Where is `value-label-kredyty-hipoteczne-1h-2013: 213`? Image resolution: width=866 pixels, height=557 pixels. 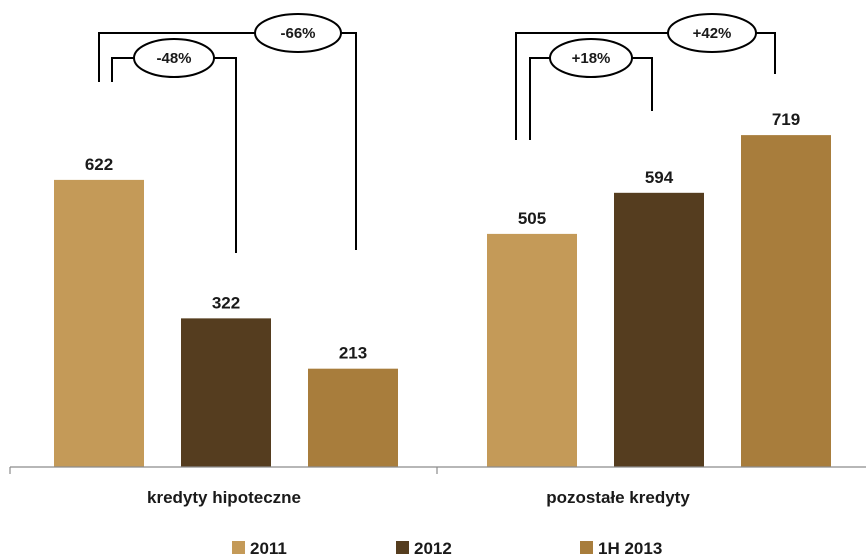 value-label-kredyty-hipoteczne-1h-2013: 213 is located at coordinates (353, 353).